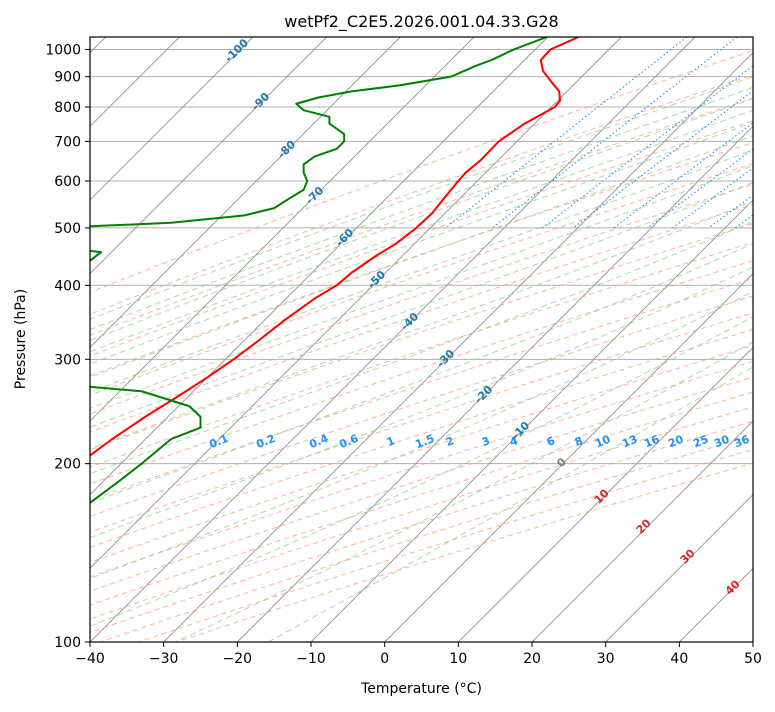 This screenshot has height=712, width=775. I want to click on y-tick-label: 100, so click(67, 643).